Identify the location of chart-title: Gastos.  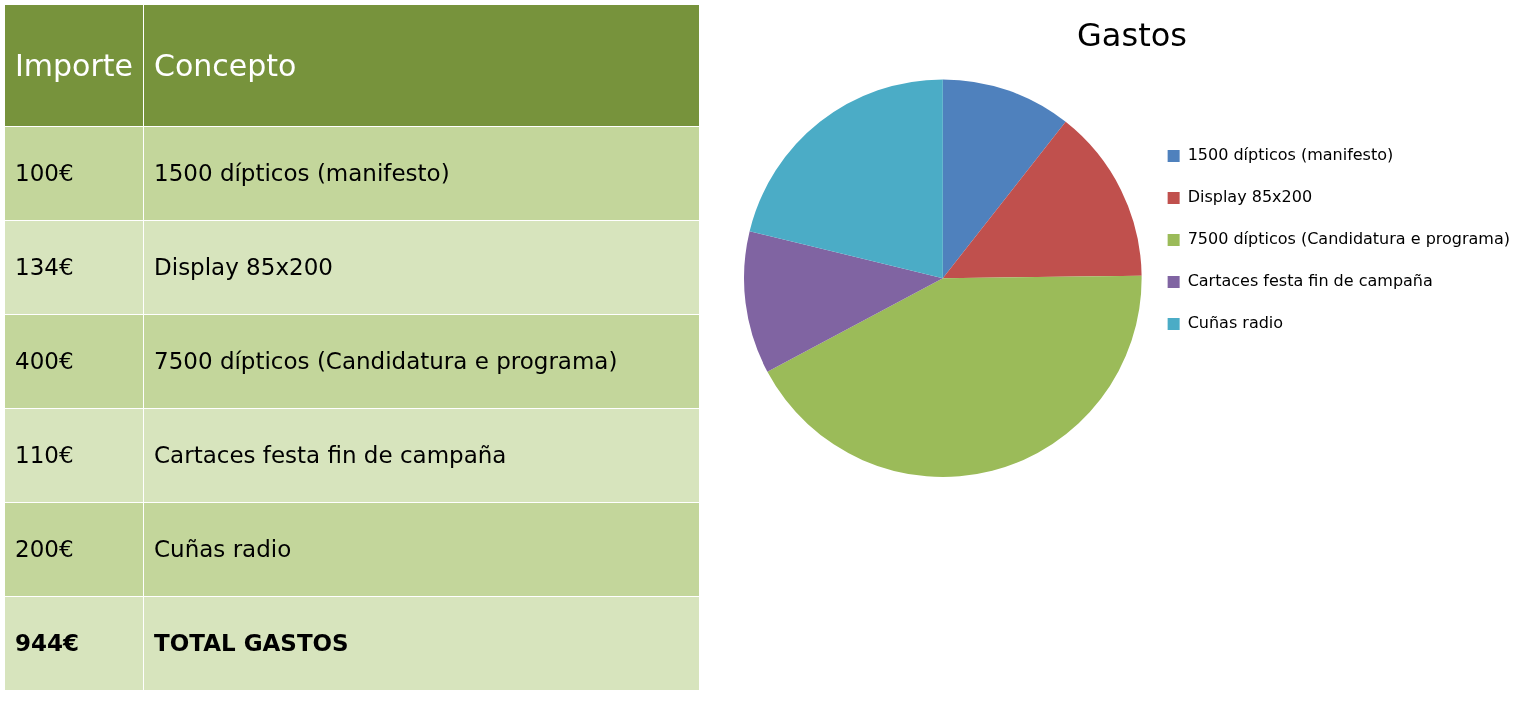
(1132, 34).